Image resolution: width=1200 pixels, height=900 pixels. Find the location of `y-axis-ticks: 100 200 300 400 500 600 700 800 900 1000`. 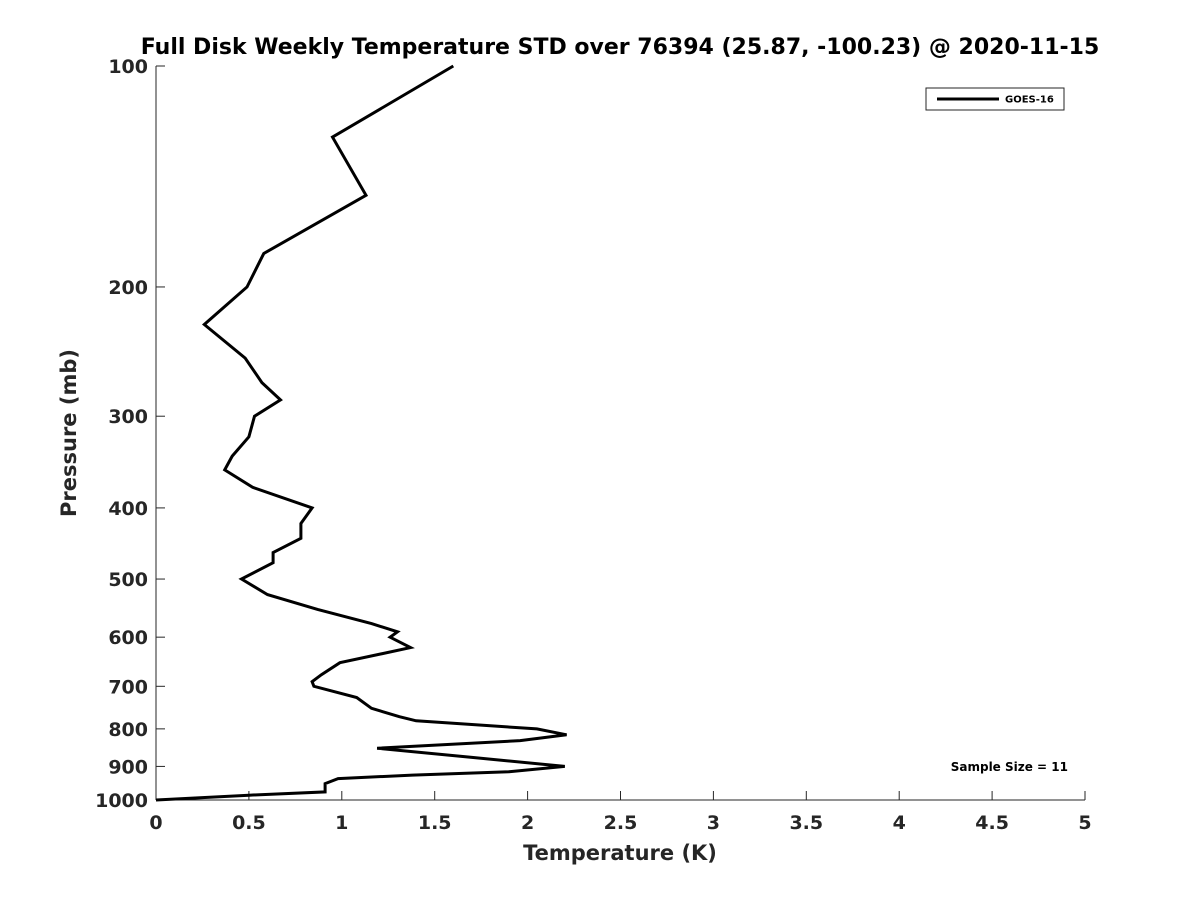

y-axis-ticks: 100 200 300 400 500 600 700 800 900 1000 is located at coordinates (130, 434).